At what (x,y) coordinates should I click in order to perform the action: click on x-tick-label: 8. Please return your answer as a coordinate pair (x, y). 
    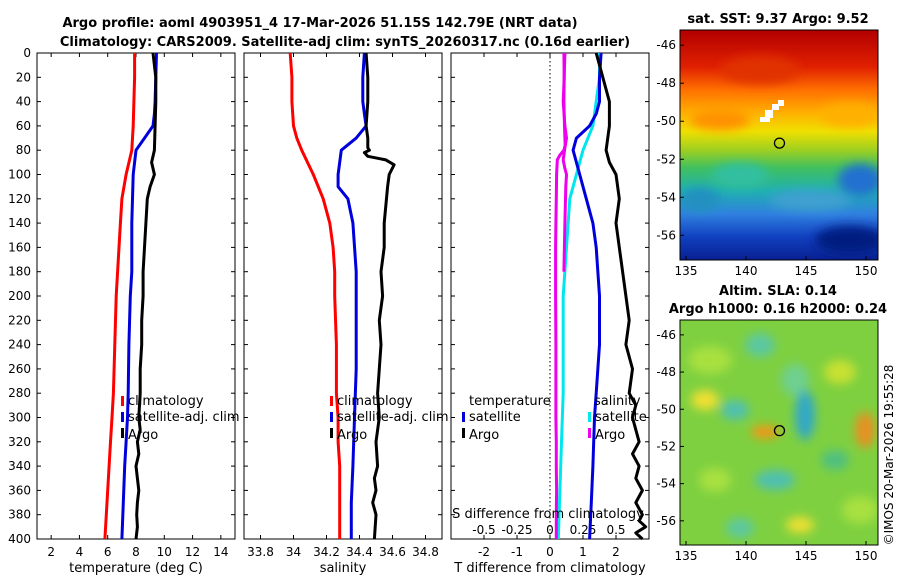
    Looking at the image, I should click on (136, 552).